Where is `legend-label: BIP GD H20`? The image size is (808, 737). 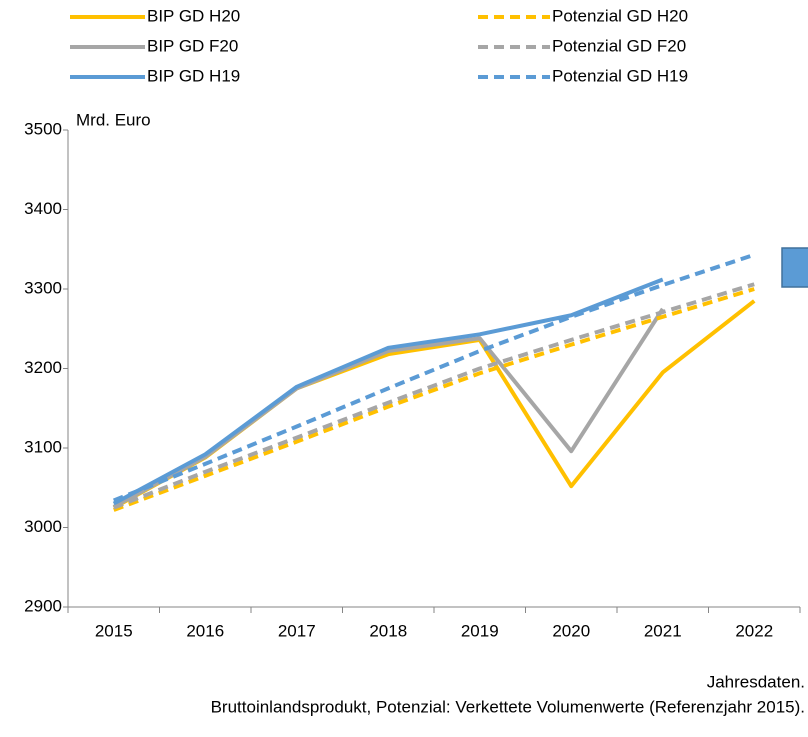
legend-label: BIP GD H20 is located at coordinates (193, 15).